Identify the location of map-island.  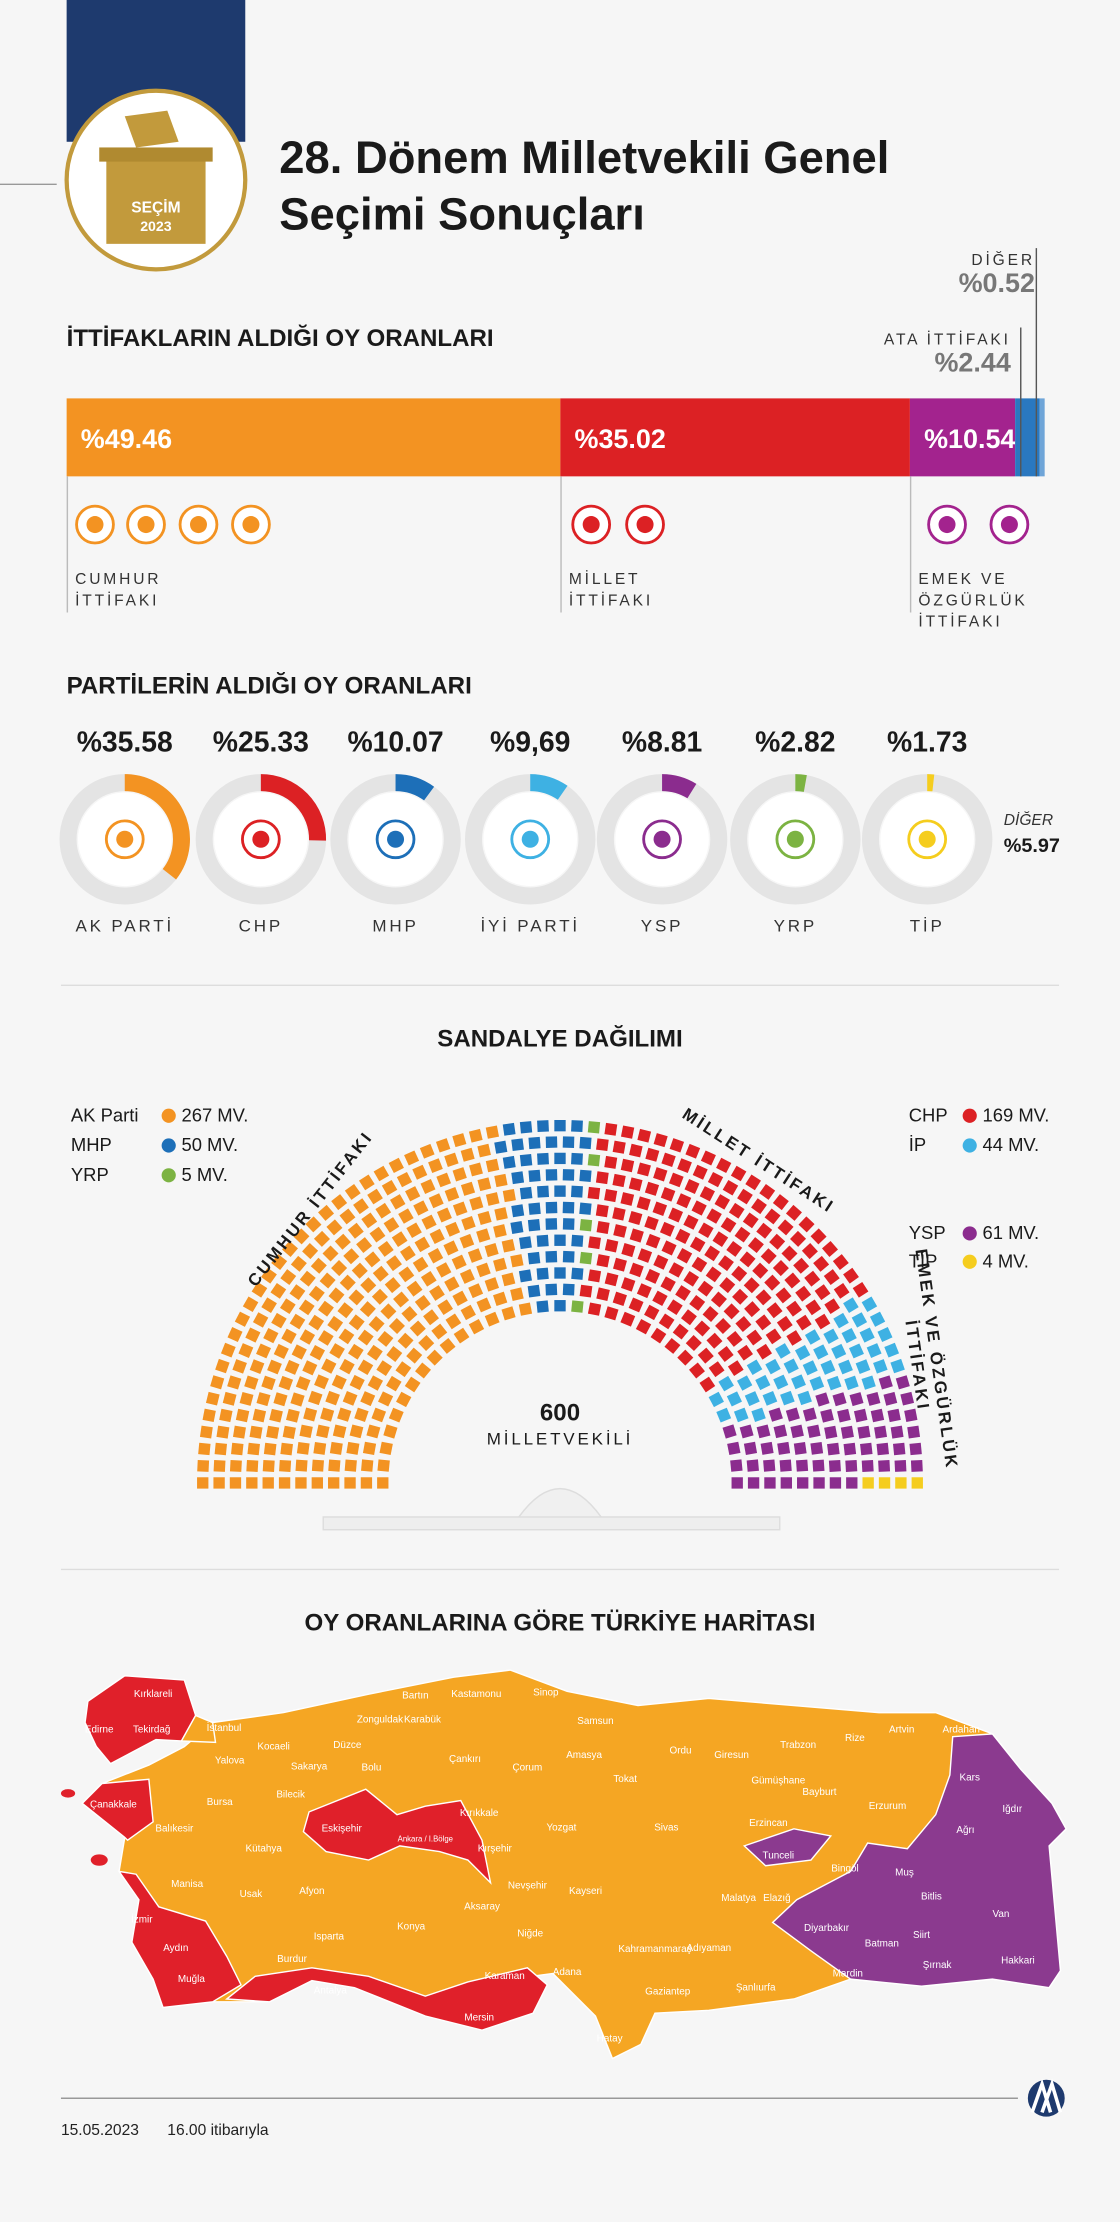
(68, 1793).